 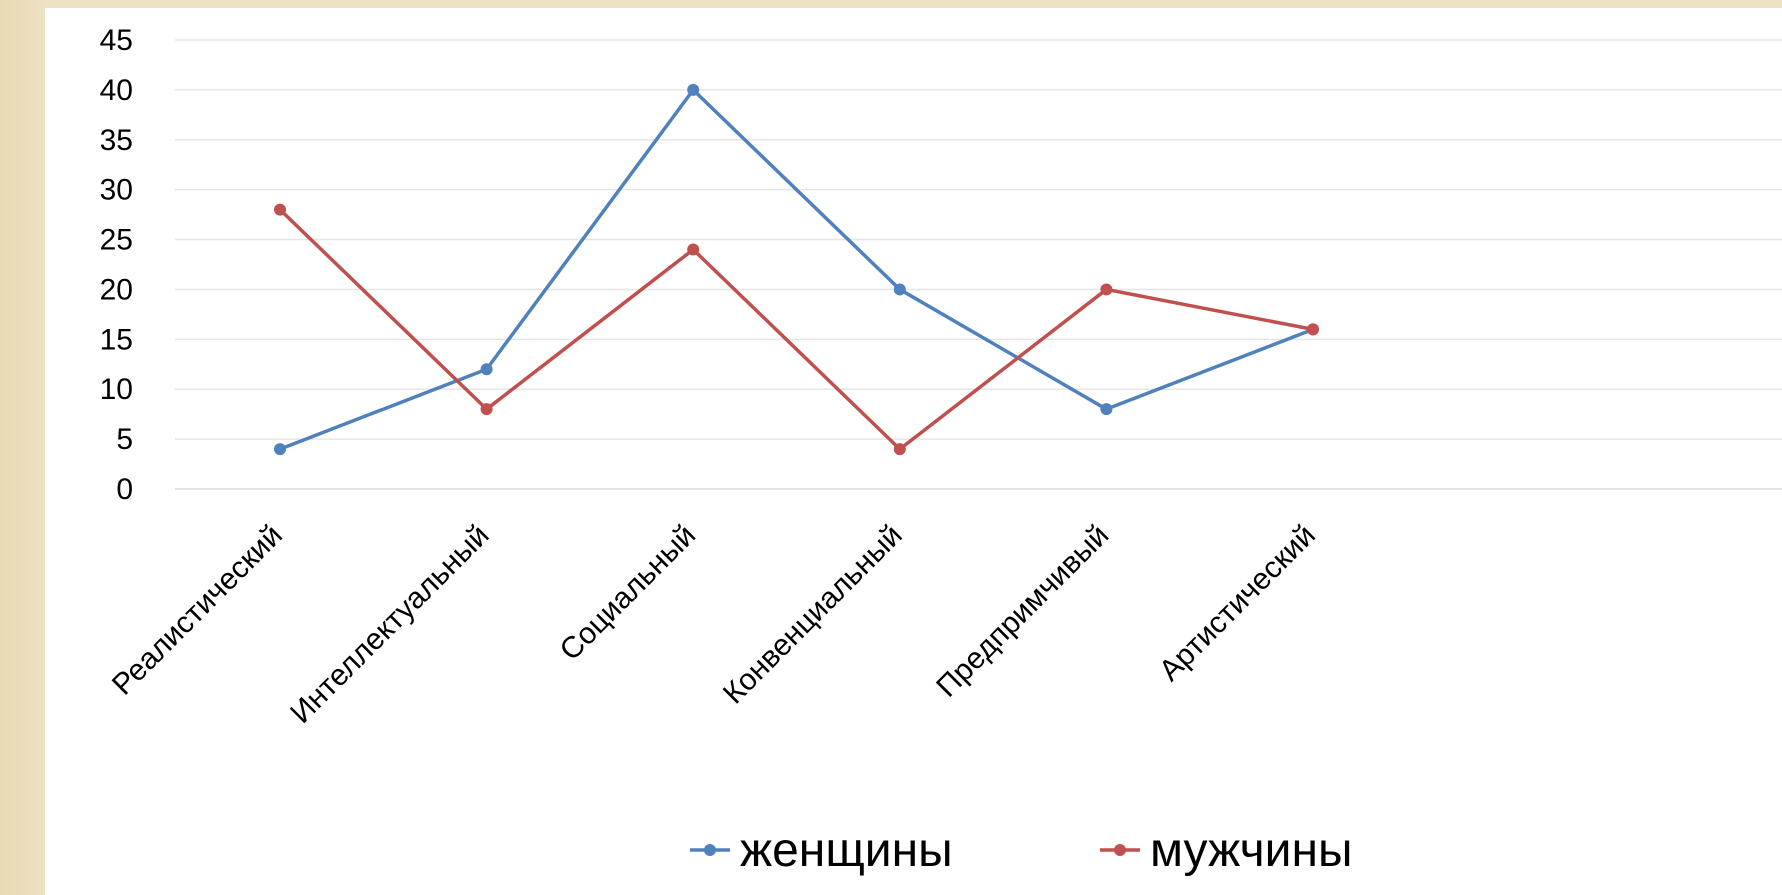 What do you see at coordinates (389, 624) in the screenshot?
I see `x-tick-label: Интеллектуальный` at bounding box center [389, 624].